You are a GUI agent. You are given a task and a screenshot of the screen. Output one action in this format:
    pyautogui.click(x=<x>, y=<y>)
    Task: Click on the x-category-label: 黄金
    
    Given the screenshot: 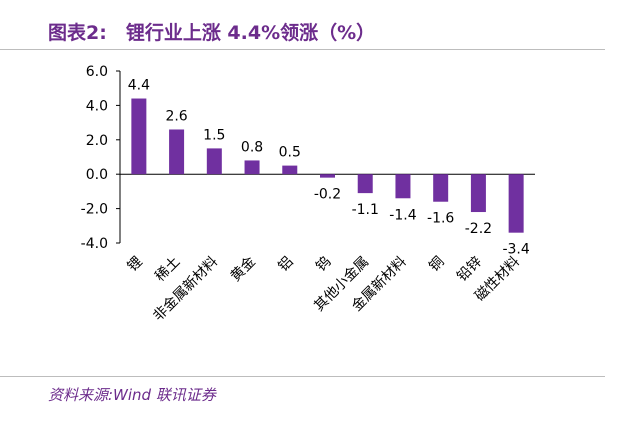 What is the action you would take?
    pyautogui.click(x=243, y=269)
    